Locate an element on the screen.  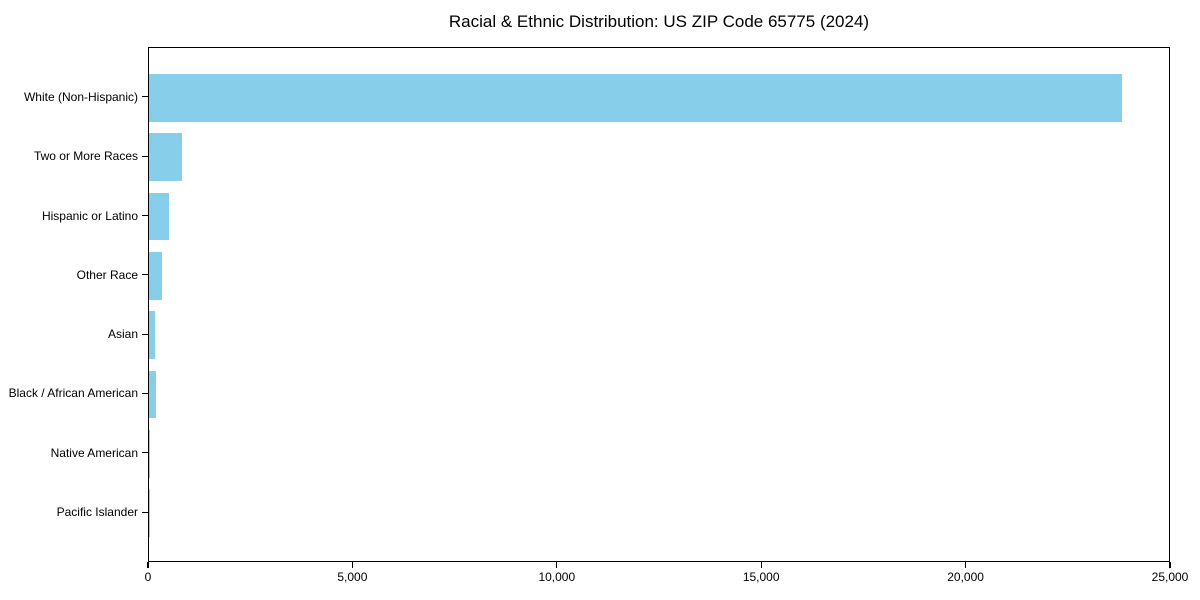
x-tick-label: 15,000 is located at coordinates (761, 577).